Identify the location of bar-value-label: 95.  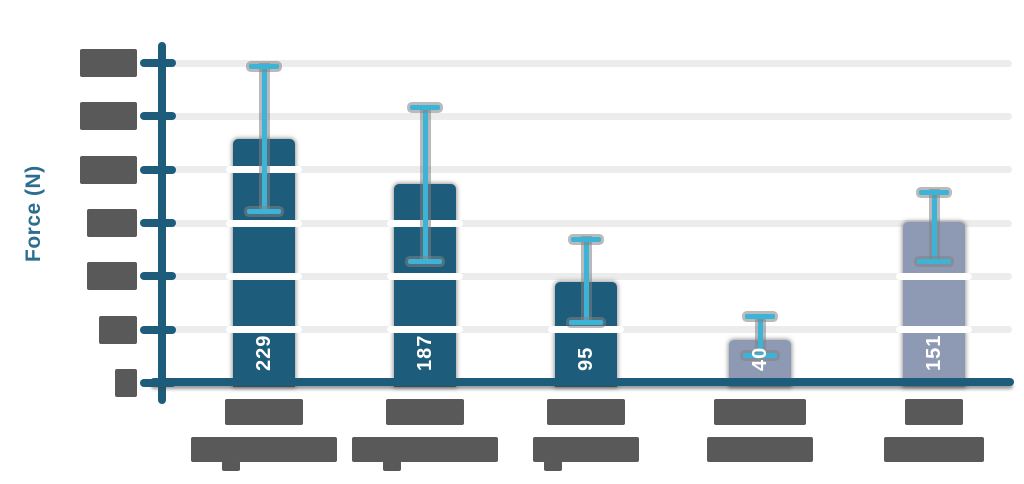
(586, 358).